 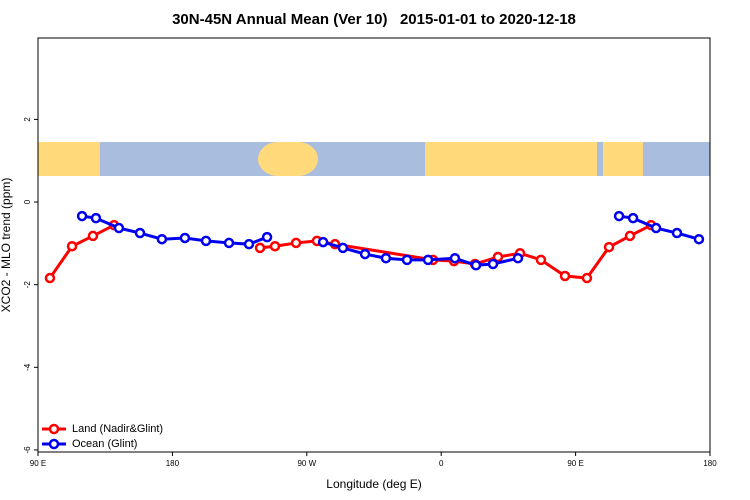 I want to click on legend-label: Ocean (Glint), so click(x=104, y=444).